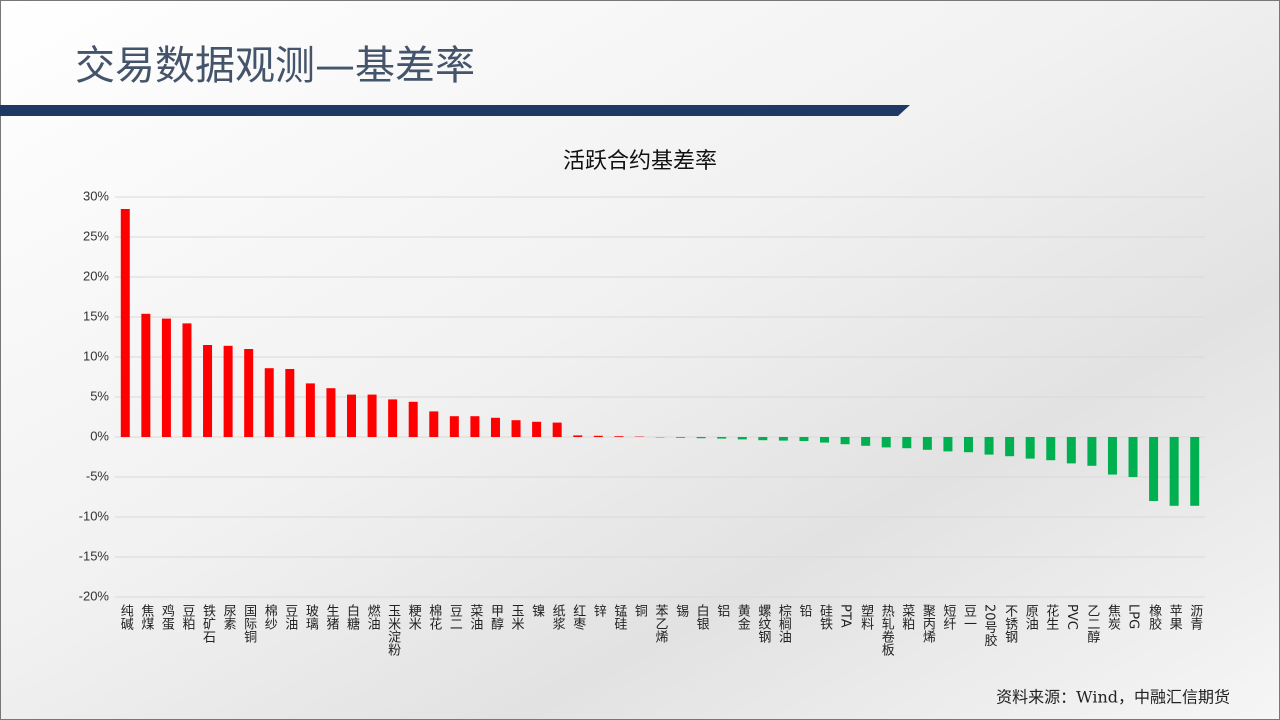 The image size is (1280, 720). I want to click on y-tick-label: 30%, so click(96, 195).